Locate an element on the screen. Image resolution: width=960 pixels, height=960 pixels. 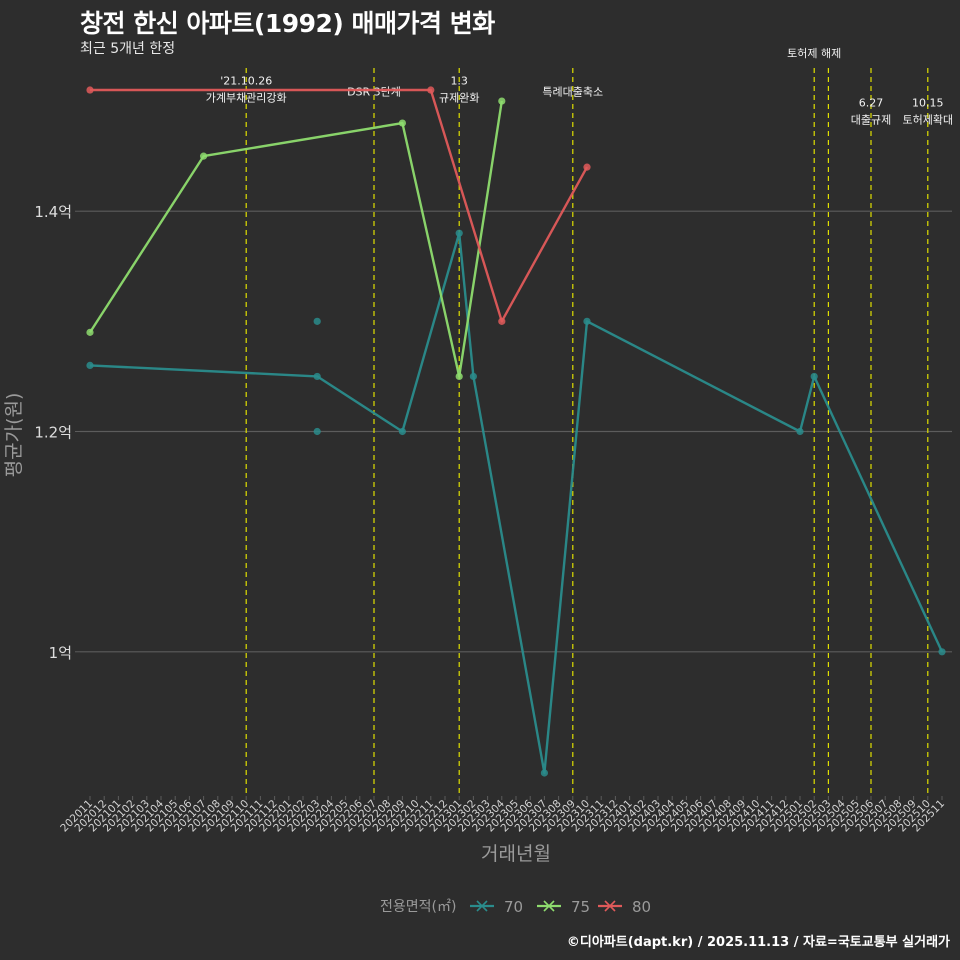
event-label: 규제완화 is located at coordinates (459, 98).